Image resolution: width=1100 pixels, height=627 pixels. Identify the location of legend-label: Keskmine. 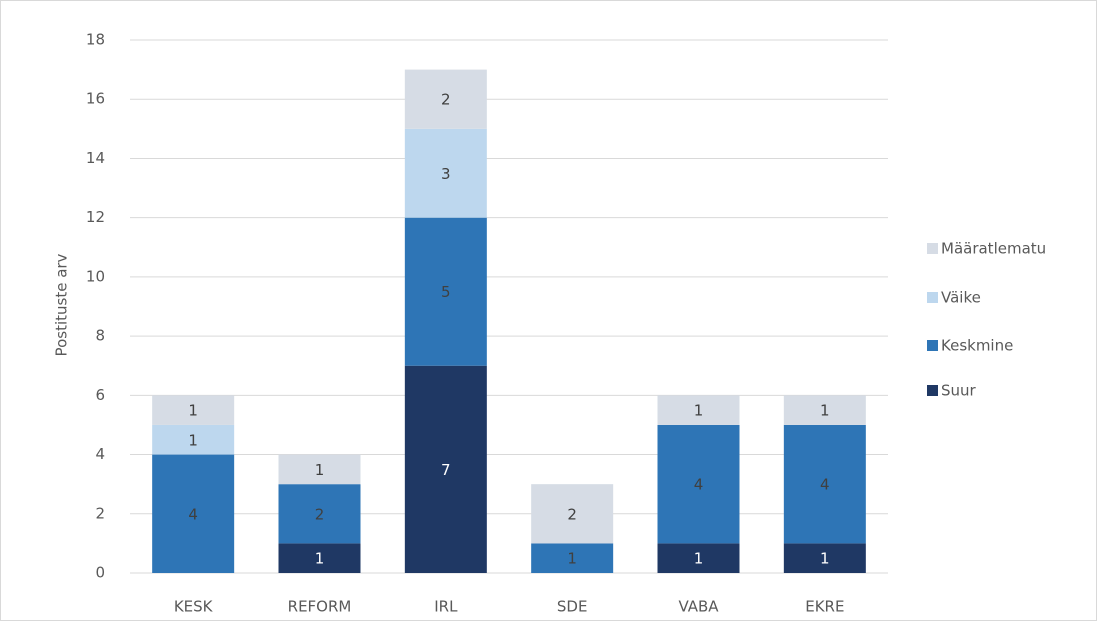
(977, 346).